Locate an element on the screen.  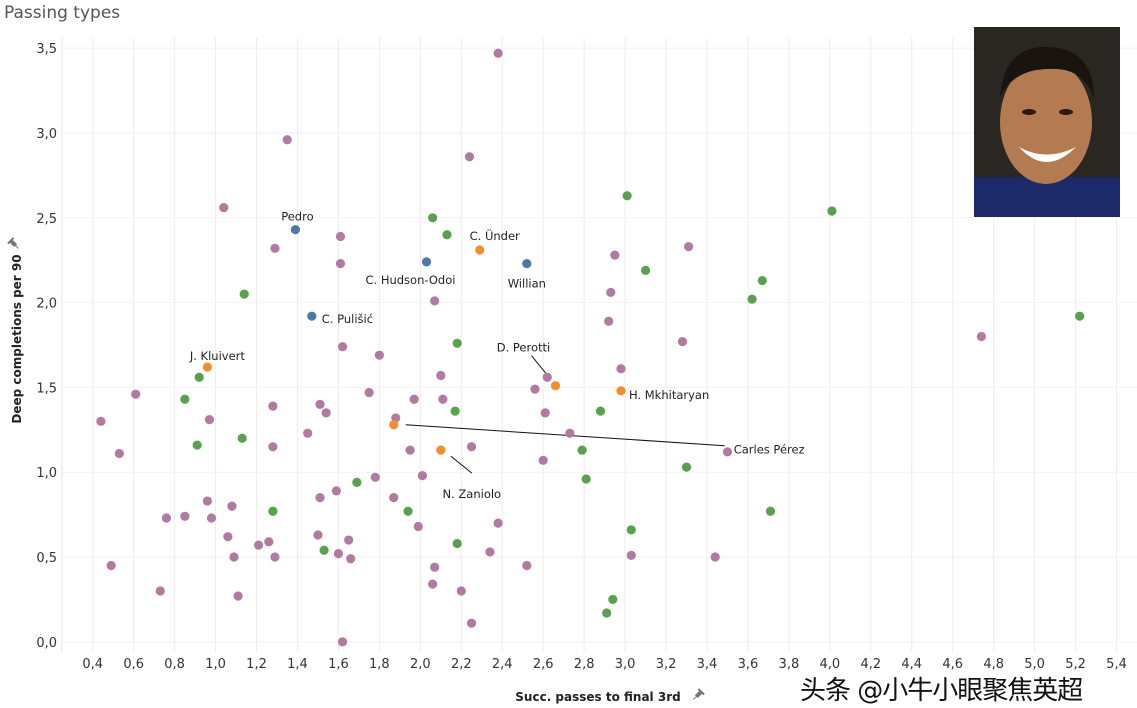
x-axis-label: Succ. passes to final 3rd is located at coordinates (597, 697).